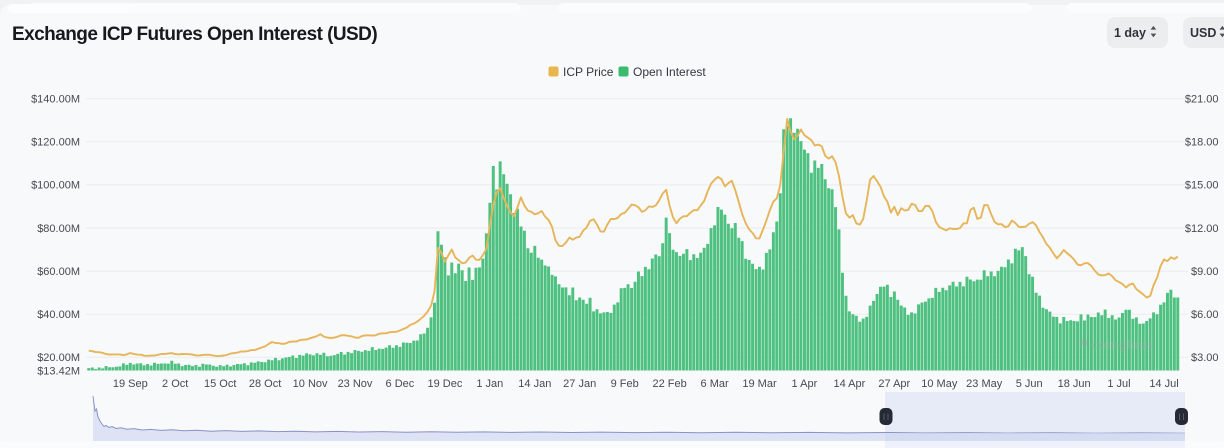 This screenshot has width=1224, height=448. What do you see at coordinates (310, 384) in the screenshot?
I see `svg-text: 10 Nov` at bounding box center [310, 384].